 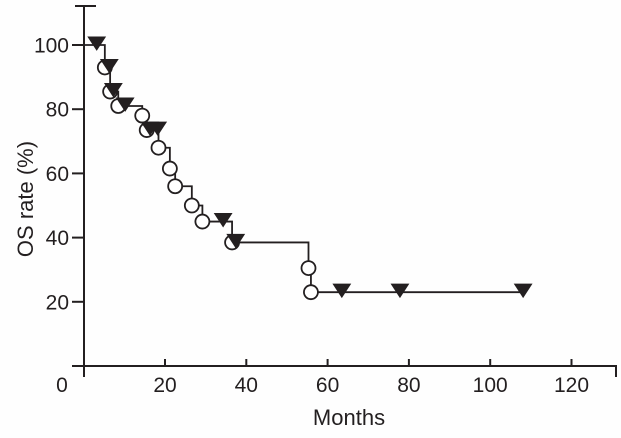 What do you see at coordinates (57, 110) in the screenshot?
I see `y-tick-label: 80` at bounding box center [57, 110].